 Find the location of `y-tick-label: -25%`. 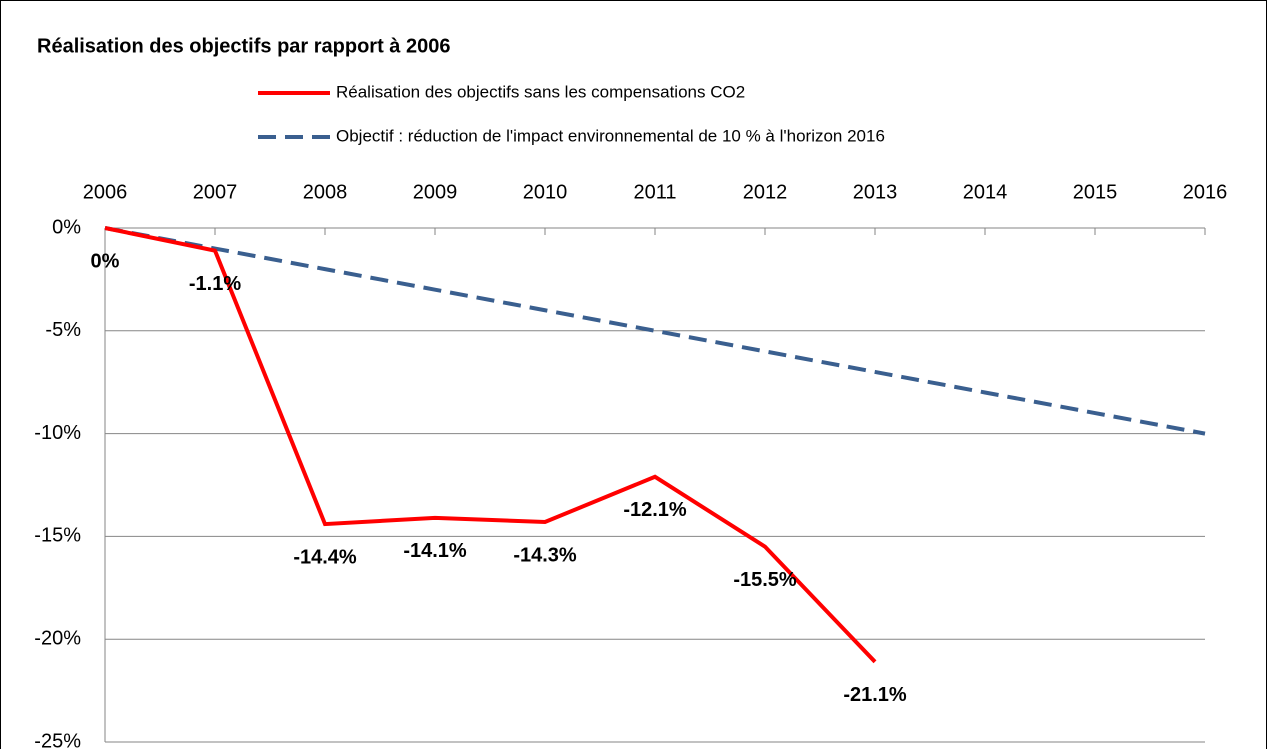

y-tick-label: -25% is located at coordinates (57, 739).